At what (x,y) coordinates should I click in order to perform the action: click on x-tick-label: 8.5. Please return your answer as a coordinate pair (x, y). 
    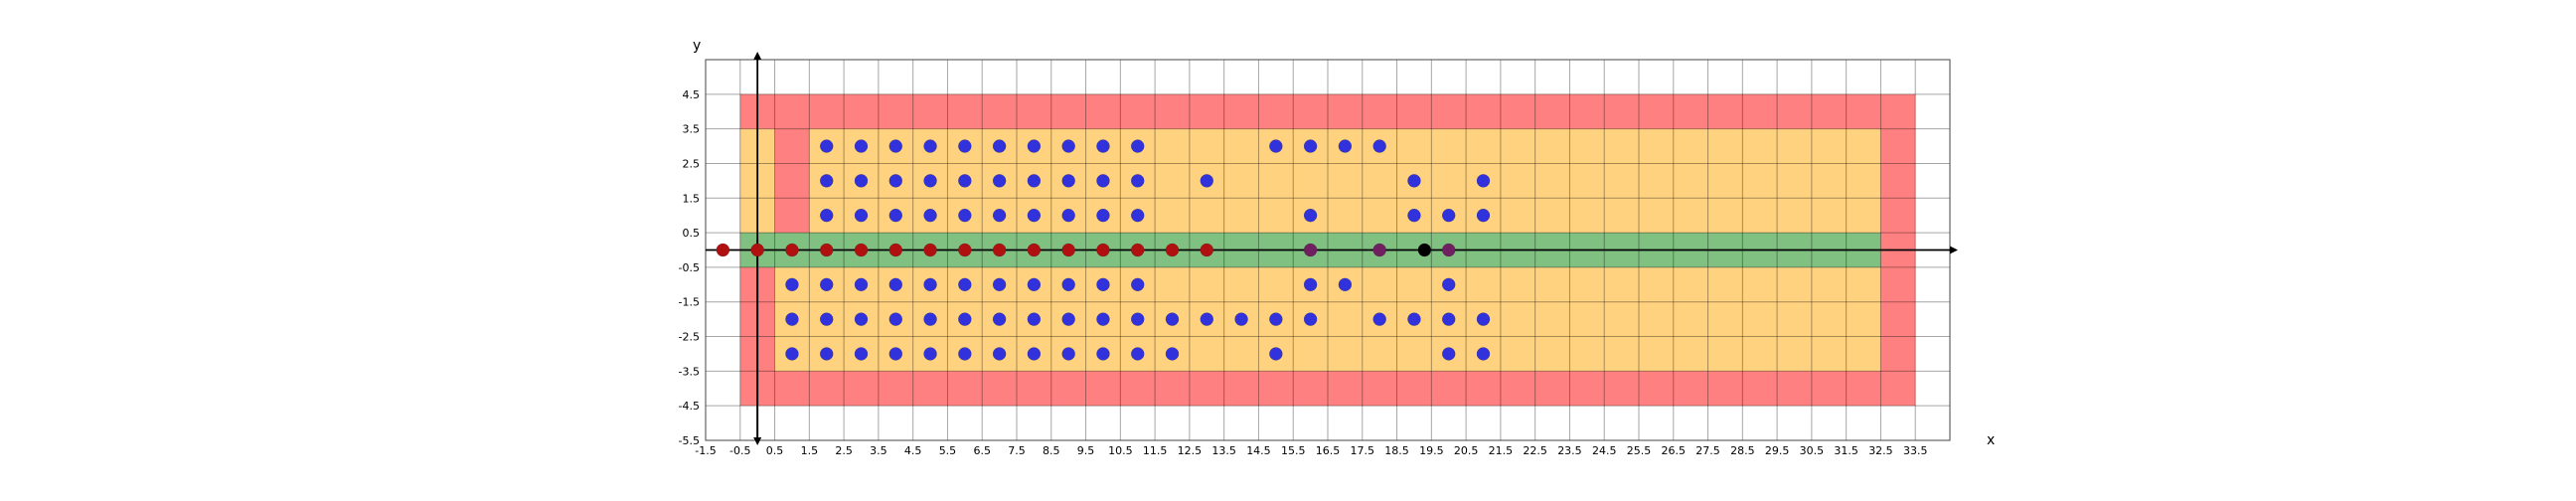
    Looking at the image, I should click on (1051, 450).